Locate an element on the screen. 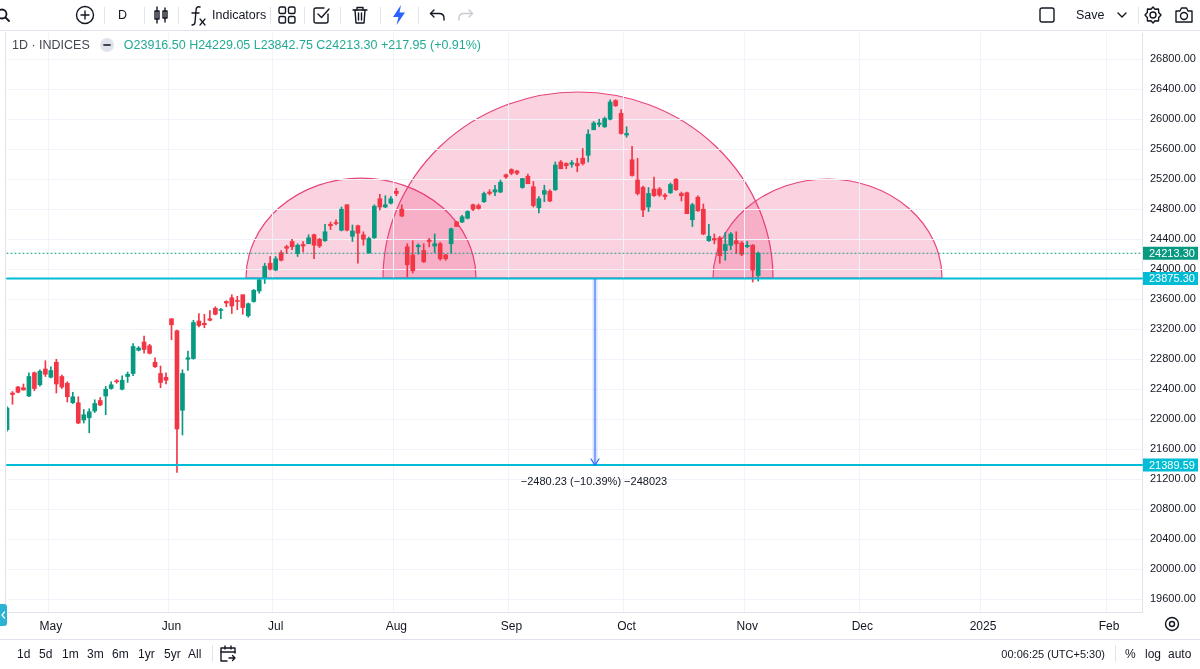 The height and width of the screenshot is (669, 1200). text: log is located at coordinates (1153, 654).